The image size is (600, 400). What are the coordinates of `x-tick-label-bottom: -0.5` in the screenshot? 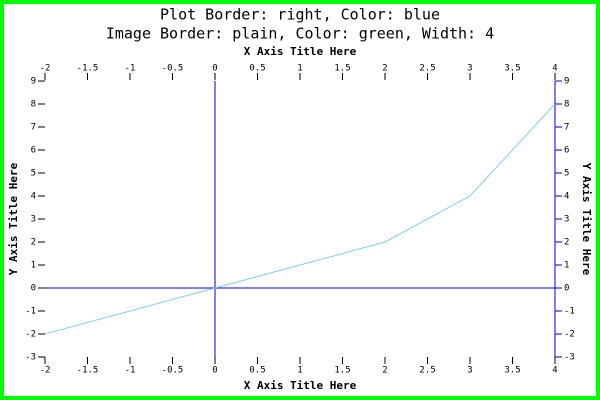 It's located at (173, 371).